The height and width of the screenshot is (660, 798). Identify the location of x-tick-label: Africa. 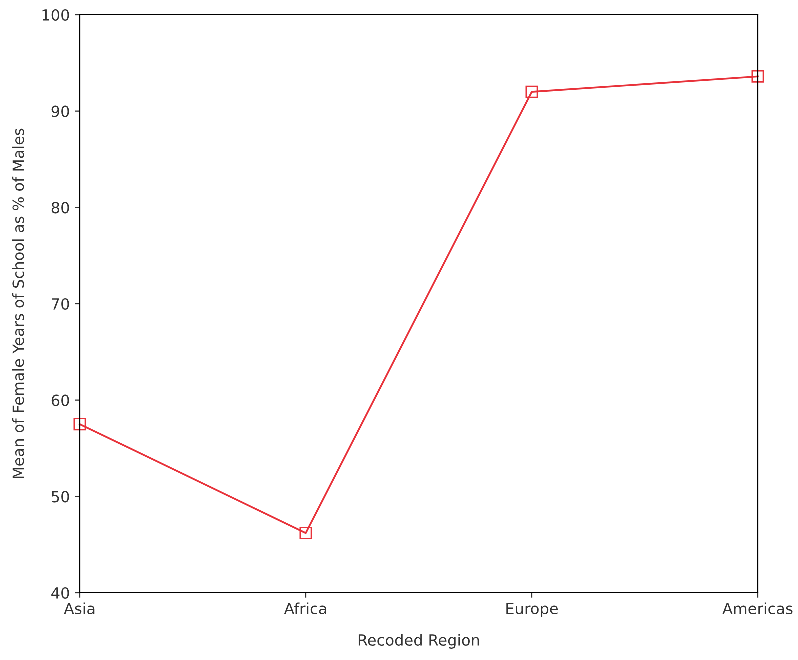
(305, 608).